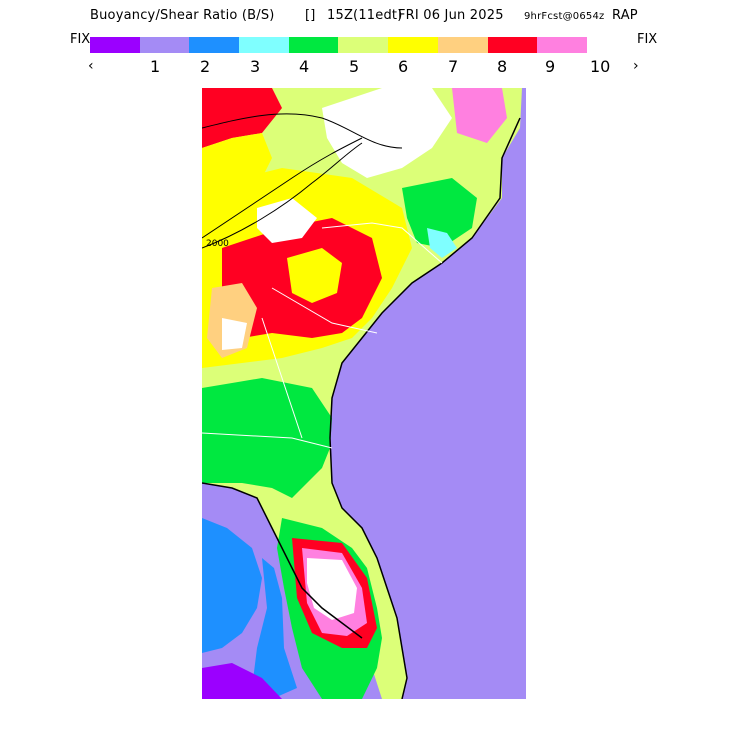 The width and height of the screenshot is (729, 729). I want to click on title-main: Buoyancy/Shear Ratio (B/S), so click(182, 15).